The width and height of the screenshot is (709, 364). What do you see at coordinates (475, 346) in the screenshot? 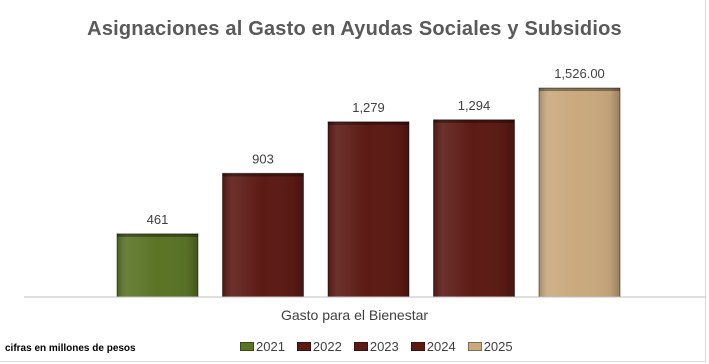
I see `legend-swatch-2025` at bounding box center [475, 346].